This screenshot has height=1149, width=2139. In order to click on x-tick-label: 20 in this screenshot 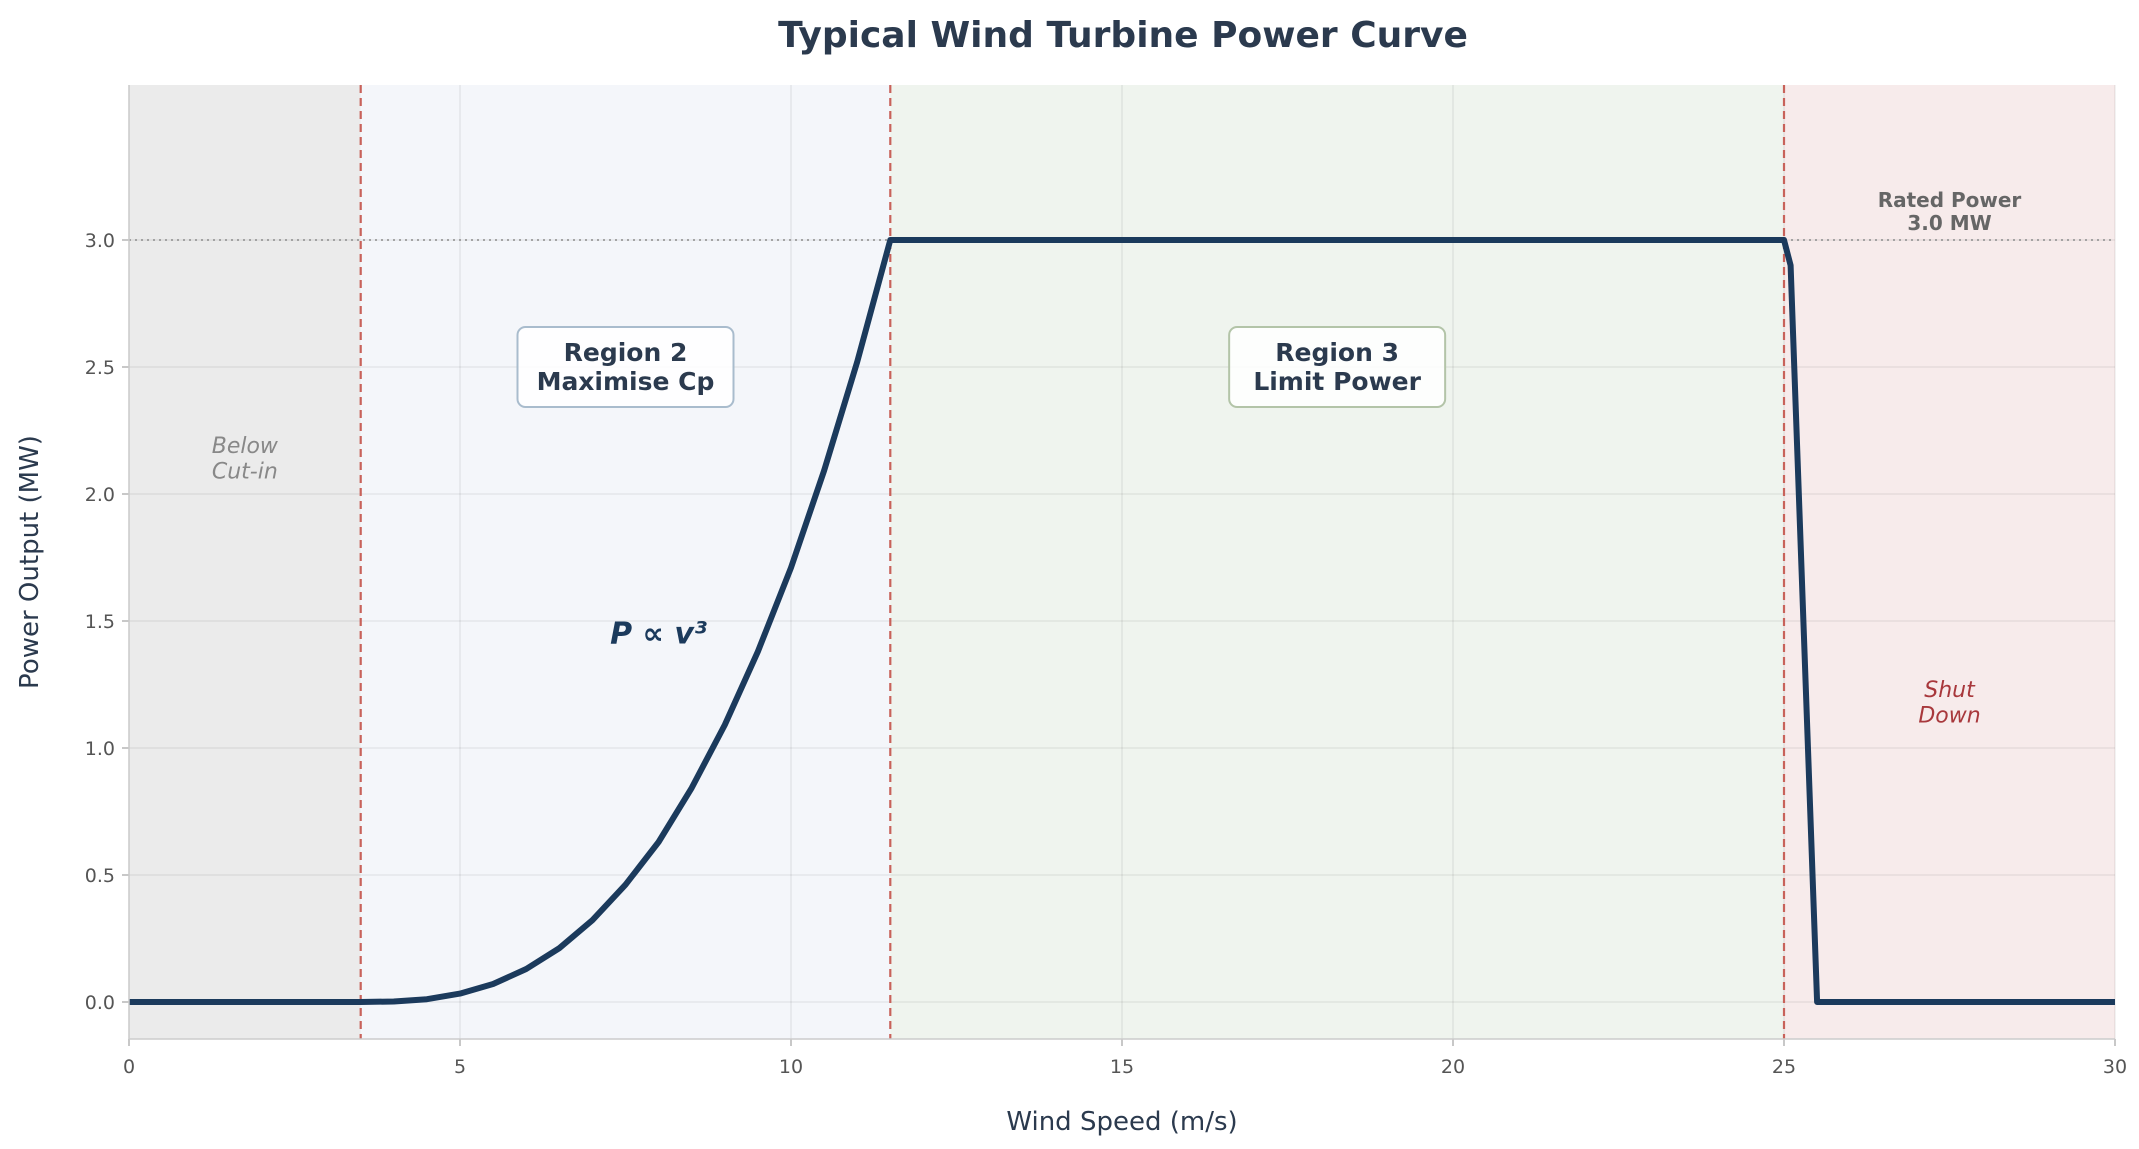, I will do `click(1453, 1067)`.